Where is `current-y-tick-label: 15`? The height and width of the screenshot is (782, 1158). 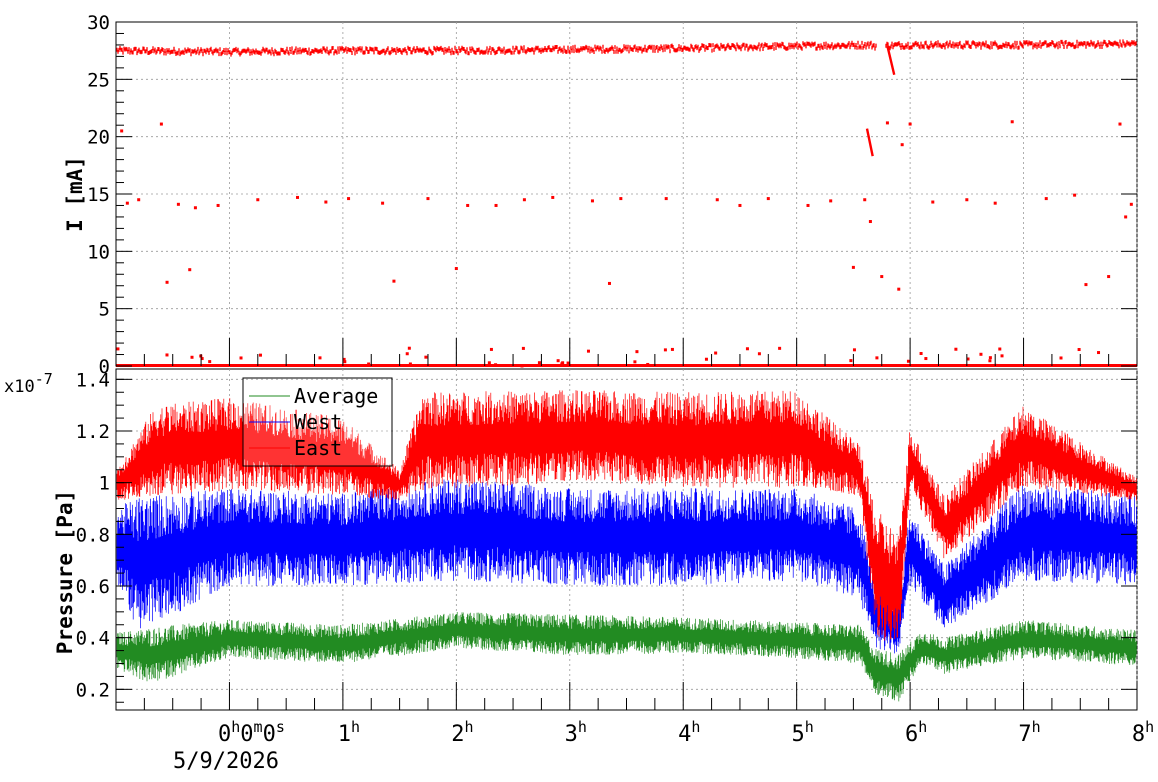
current-y-tick-label: 15 is located at coordinates (98, 195).